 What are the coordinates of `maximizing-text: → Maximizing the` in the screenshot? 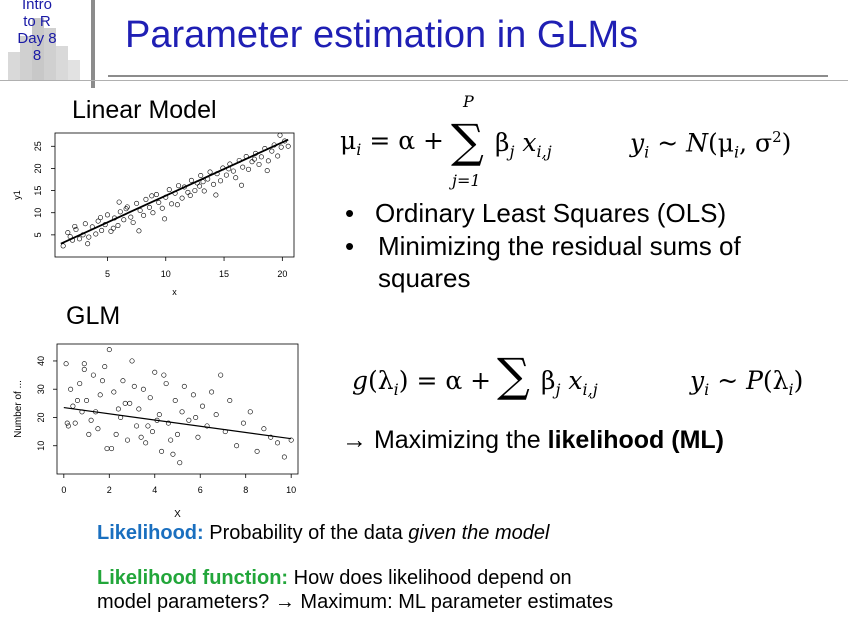 It's located at (445, 440).